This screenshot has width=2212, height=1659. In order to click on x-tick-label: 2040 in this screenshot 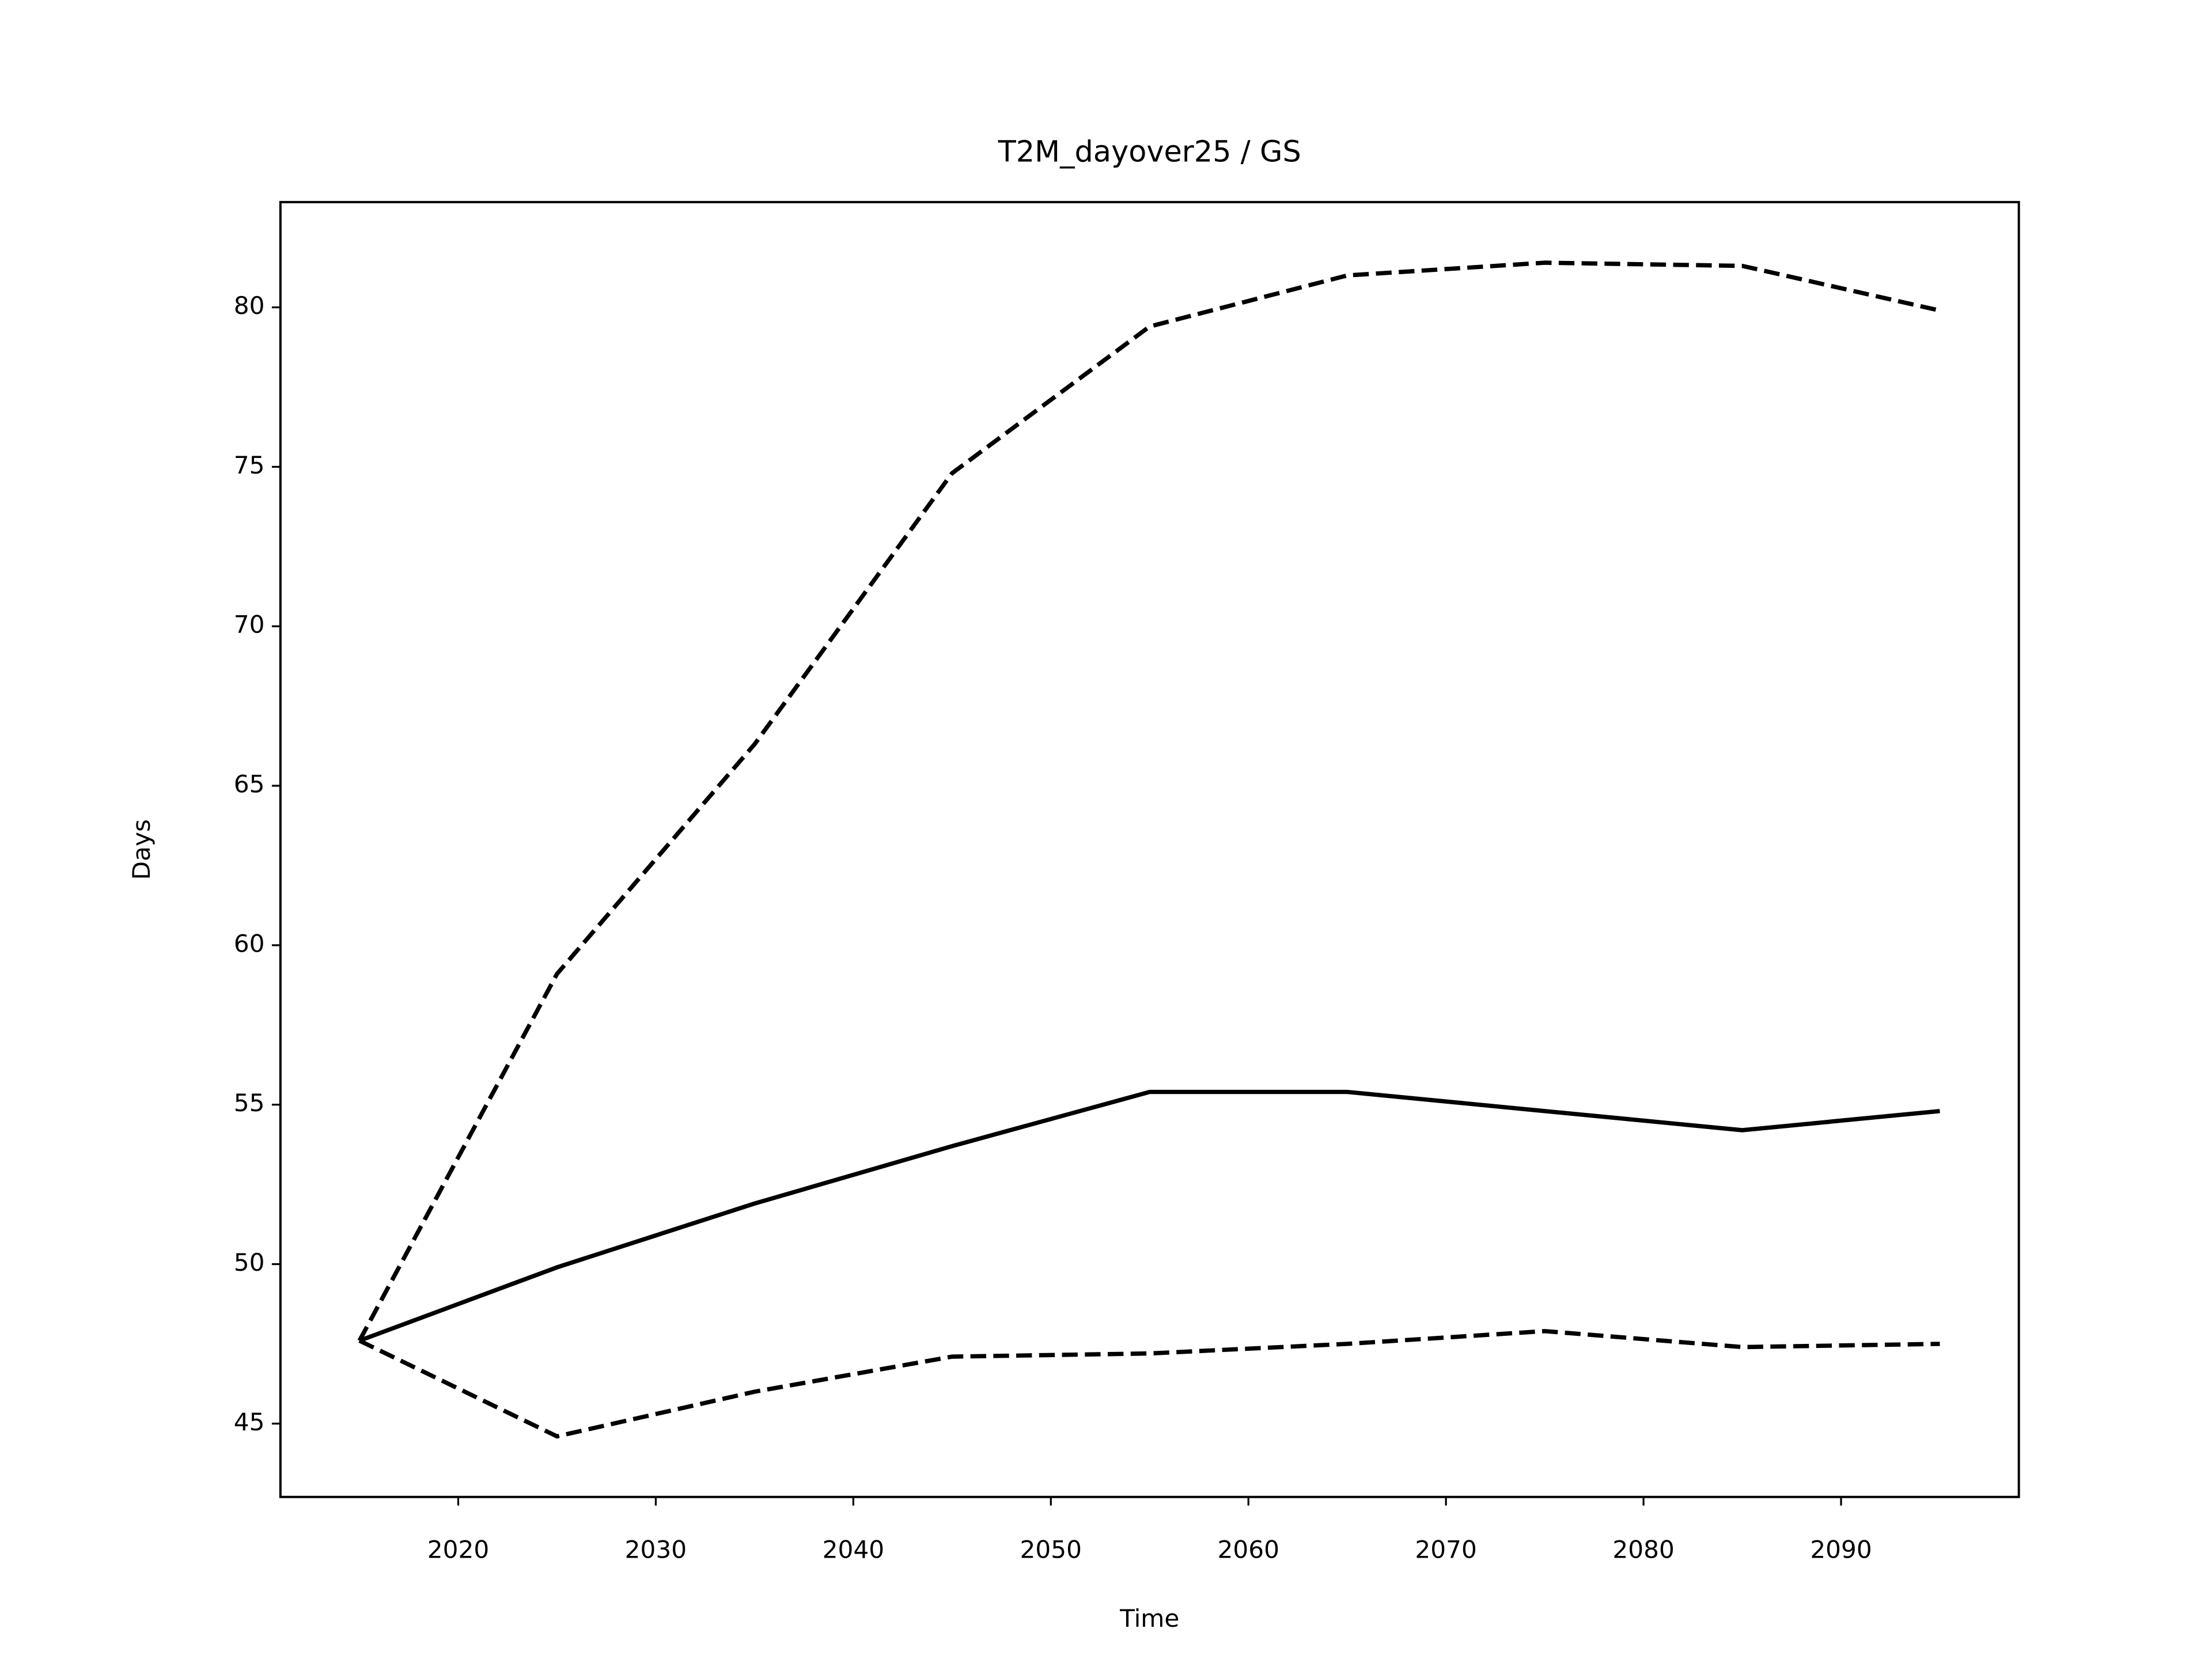, I will do `click(853, 1550)`.